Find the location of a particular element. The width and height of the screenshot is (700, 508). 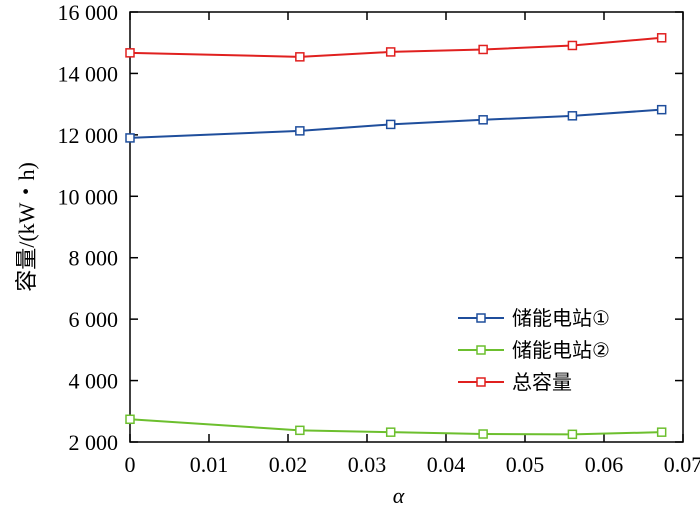

legend-label: 储能电站① is located at coordinates (561, 318).